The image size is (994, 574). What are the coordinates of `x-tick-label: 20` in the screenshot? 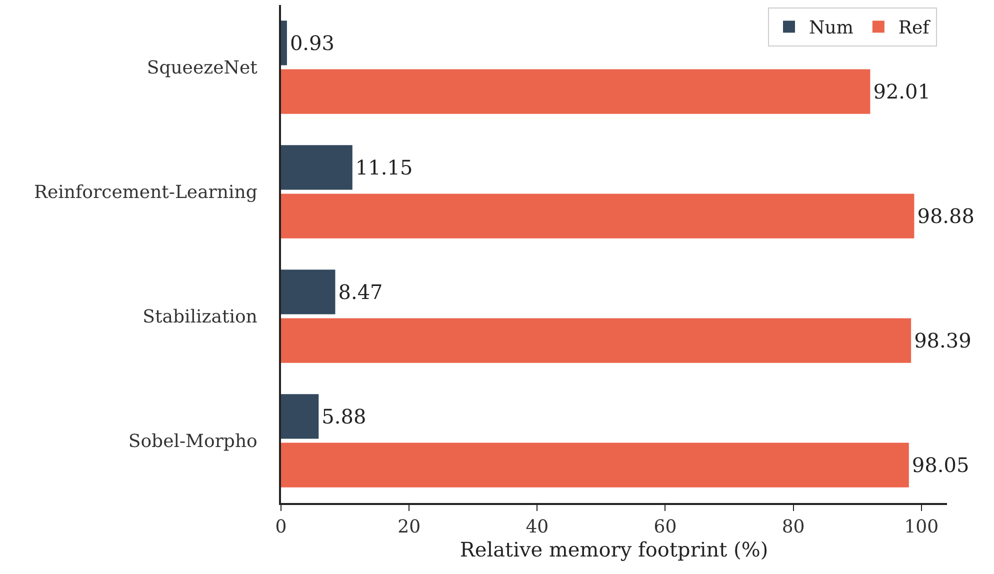 It's located at (409, 527).